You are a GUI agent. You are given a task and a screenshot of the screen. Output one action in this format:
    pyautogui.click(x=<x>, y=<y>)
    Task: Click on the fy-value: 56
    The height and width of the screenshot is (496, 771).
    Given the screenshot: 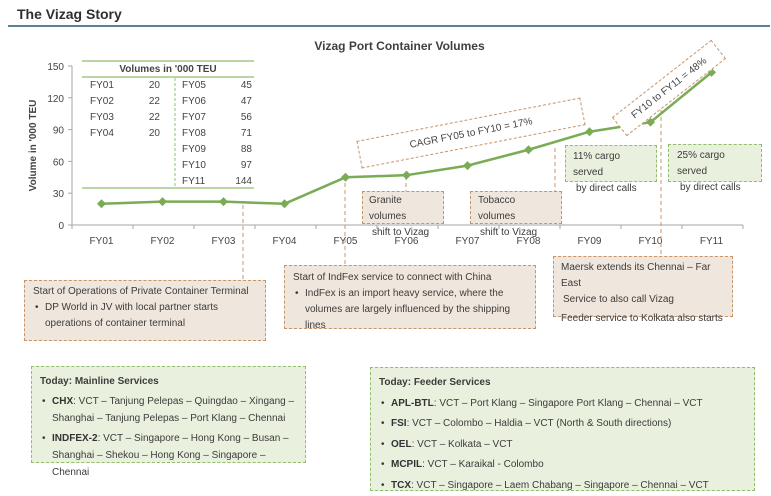 What is the action you would take?
    pyautogui.click(x=246, y=117)
    